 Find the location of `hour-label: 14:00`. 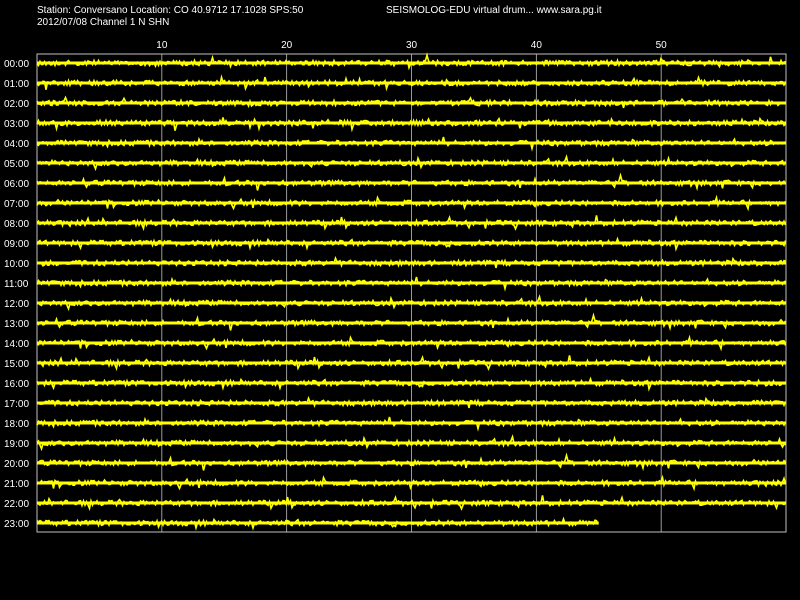

hour-label: 14:00 is located at coordinates (16, 344).